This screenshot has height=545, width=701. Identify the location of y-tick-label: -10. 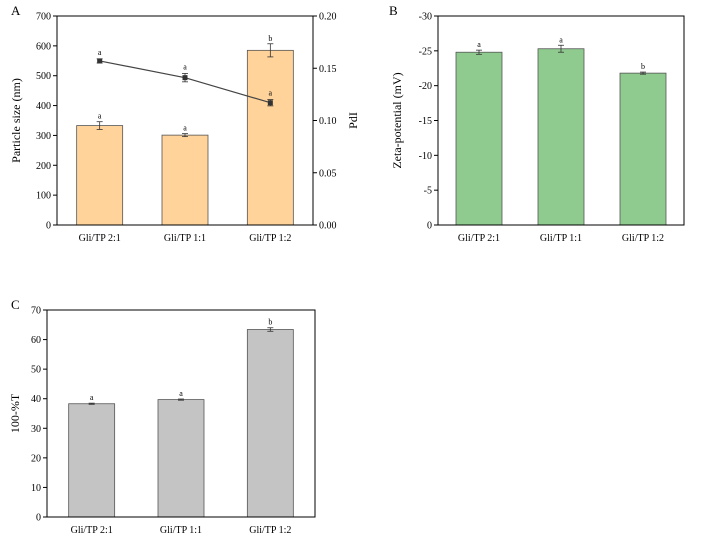
(425, 156).